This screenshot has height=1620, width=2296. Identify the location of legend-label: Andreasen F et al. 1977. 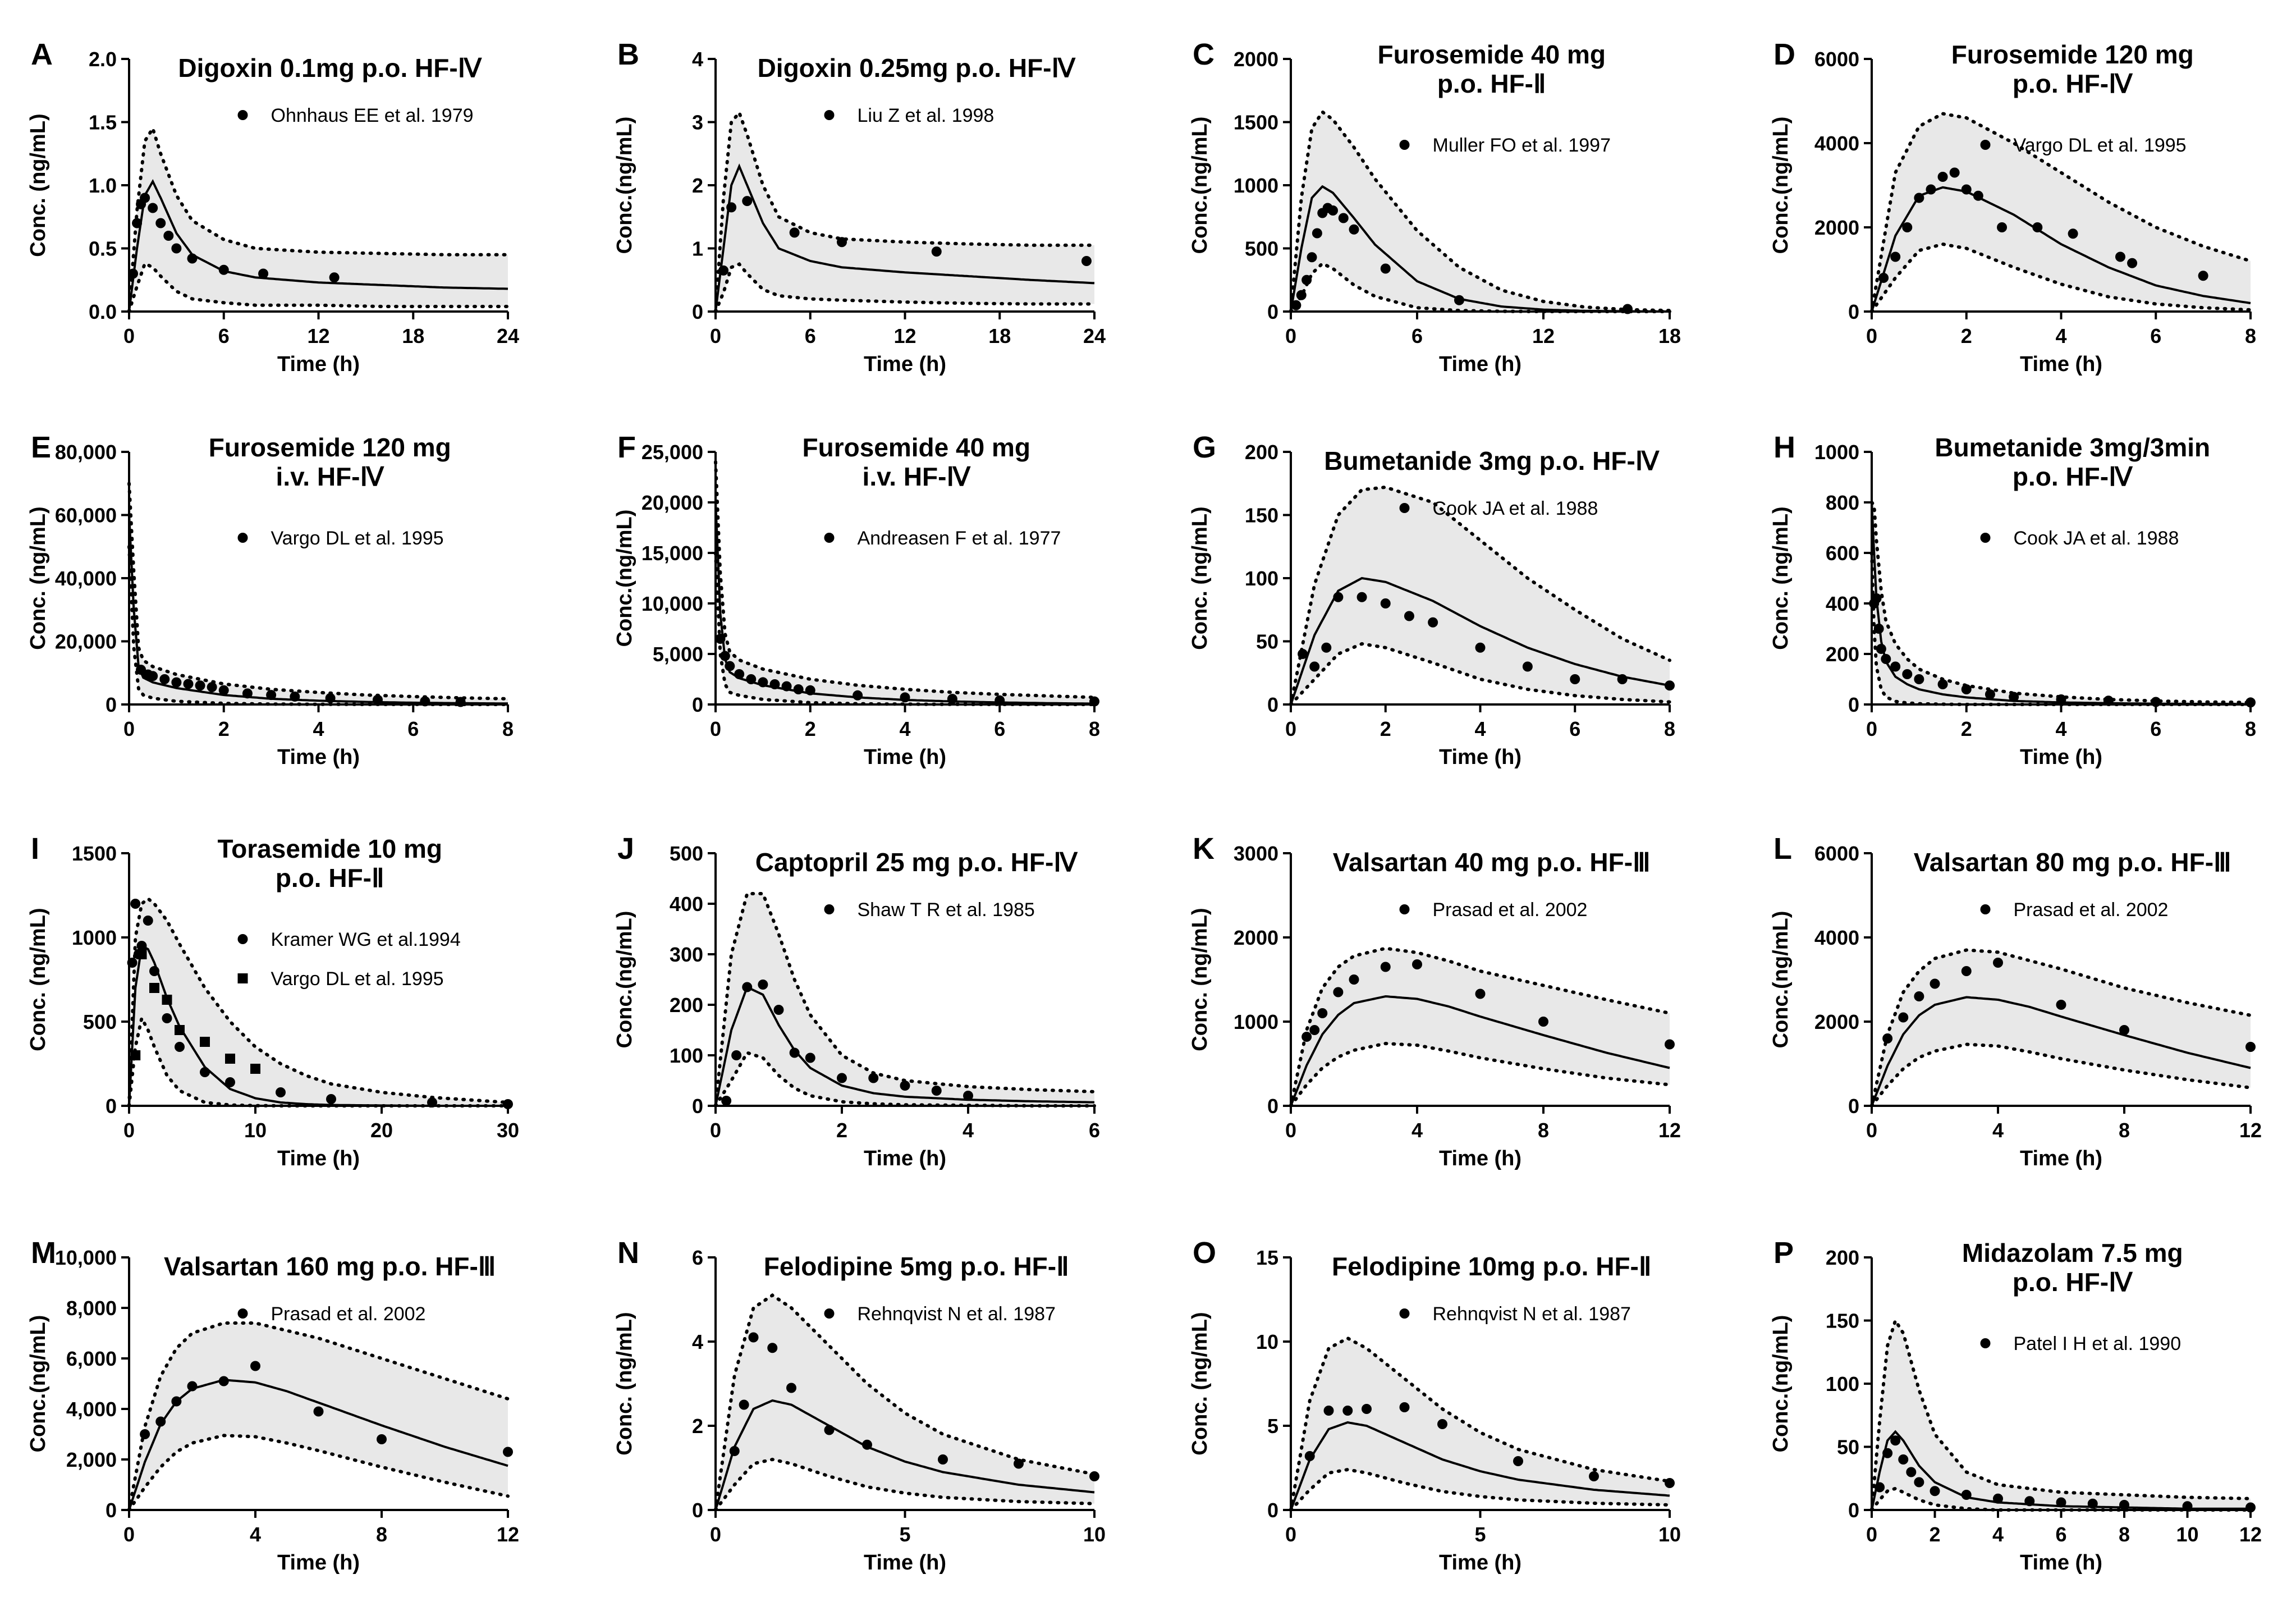
(960, 538).